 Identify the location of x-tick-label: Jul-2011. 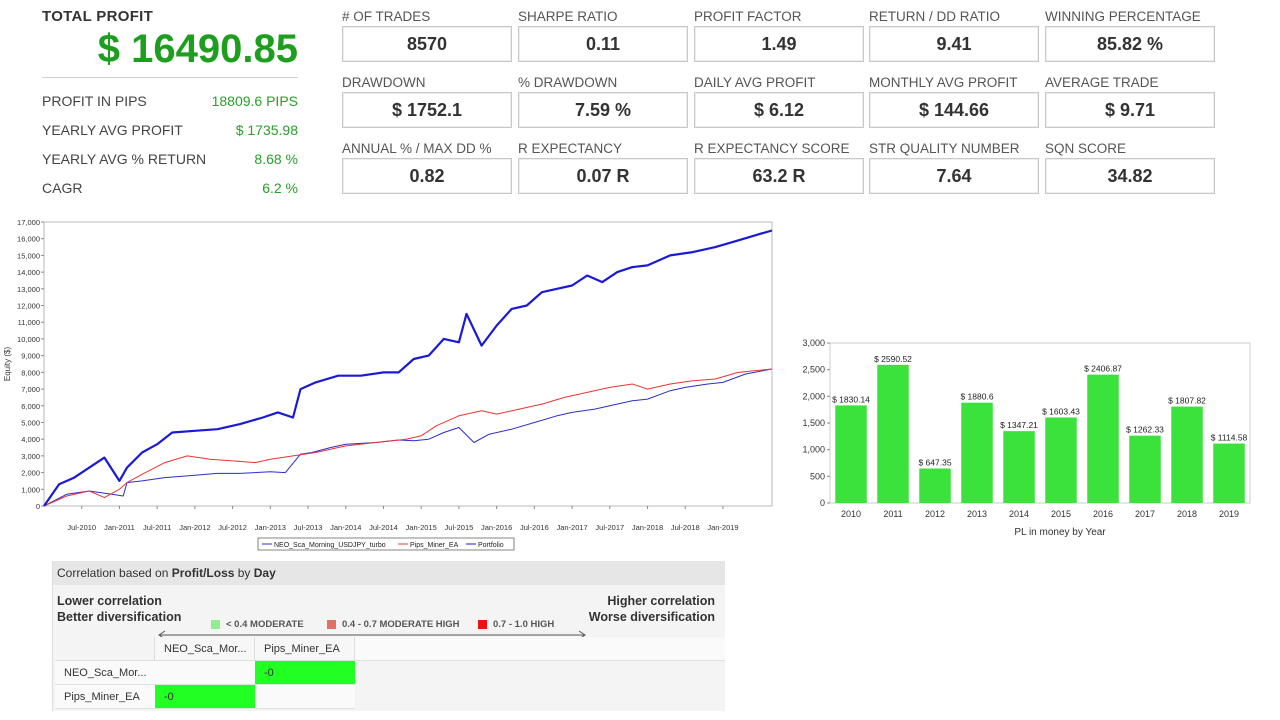
(157, 527).